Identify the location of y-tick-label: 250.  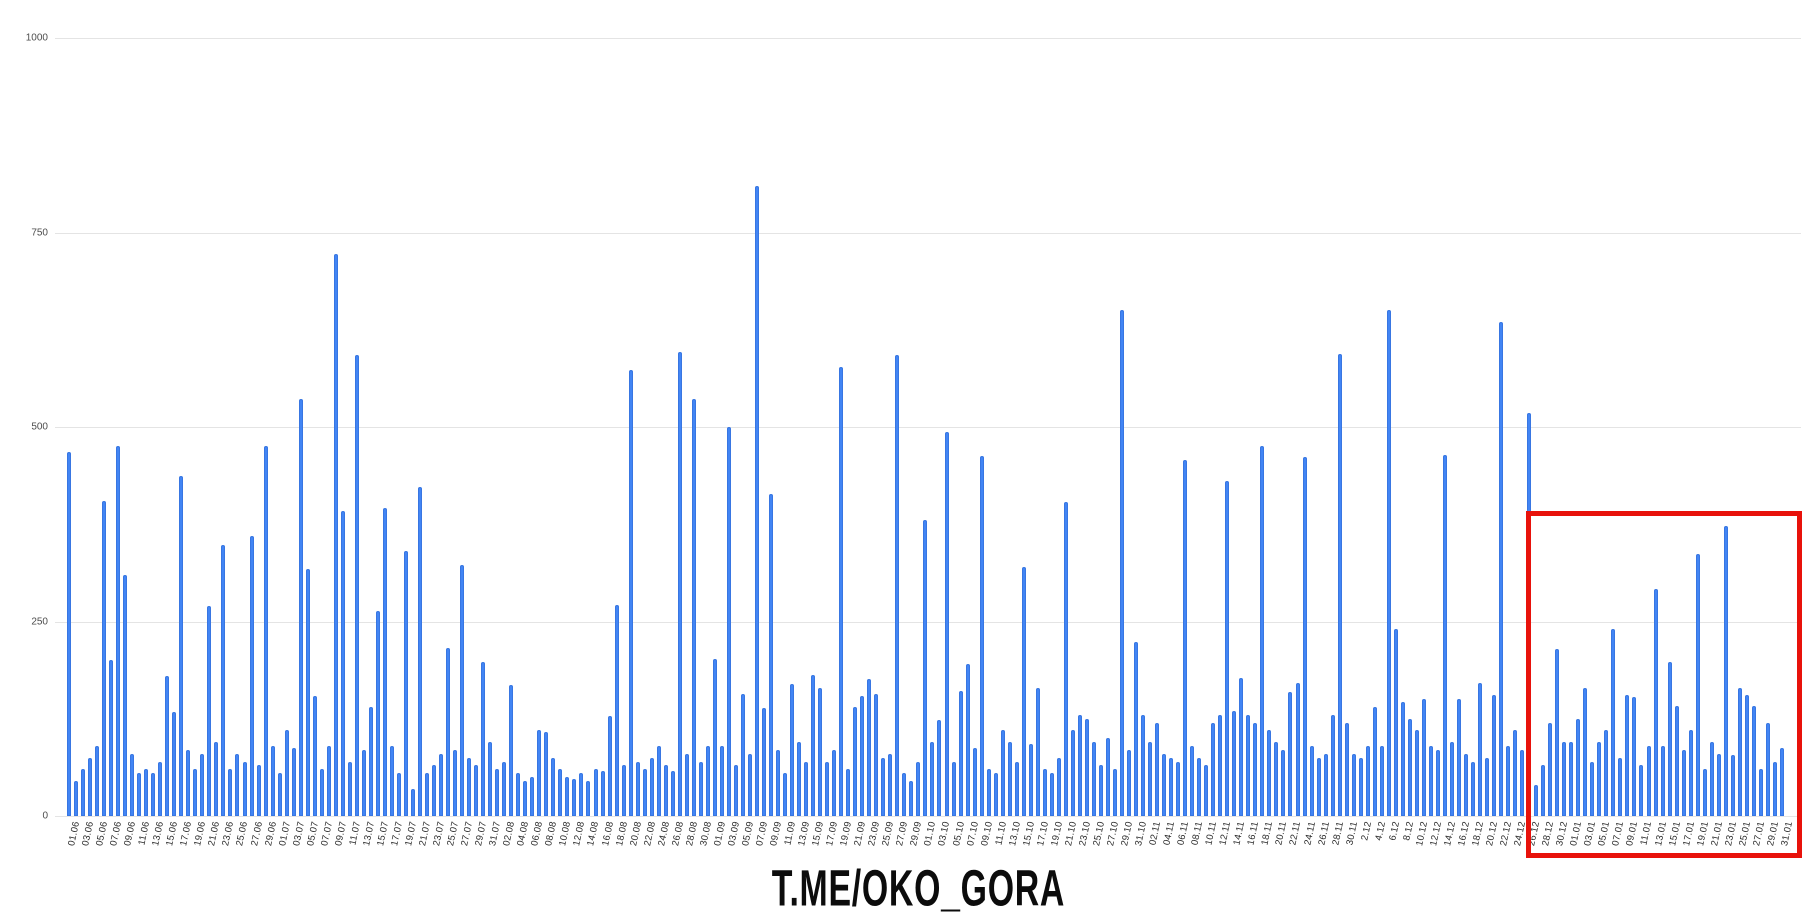
(39, 621).